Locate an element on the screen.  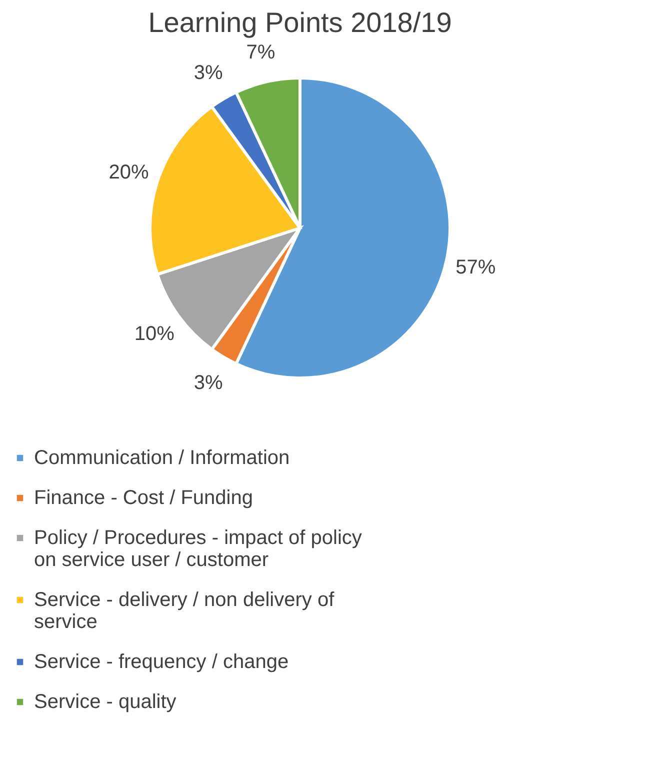
legend-label: Service - quality is located at coordinates (105, 702).